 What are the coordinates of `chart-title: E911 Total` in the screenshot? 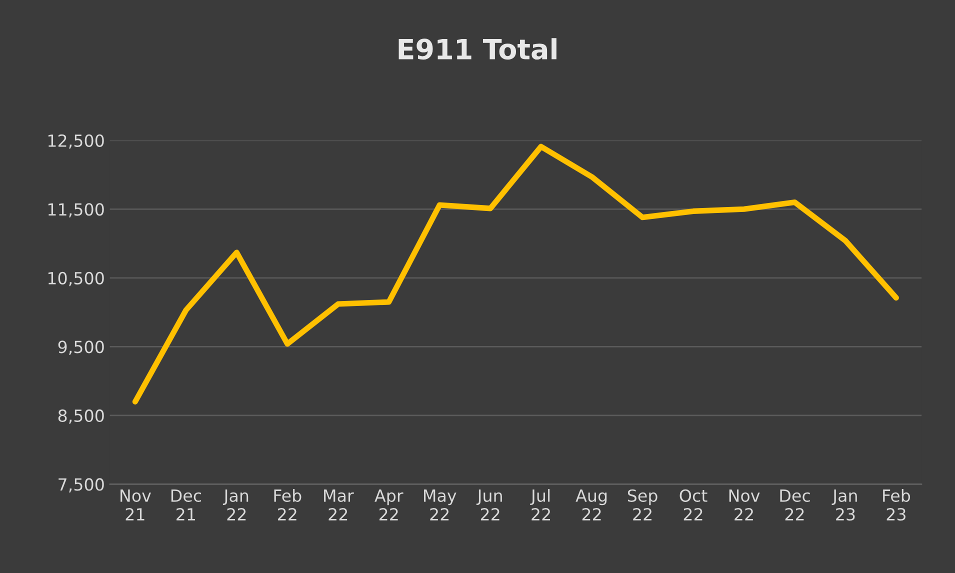 It's located at (477, 49).